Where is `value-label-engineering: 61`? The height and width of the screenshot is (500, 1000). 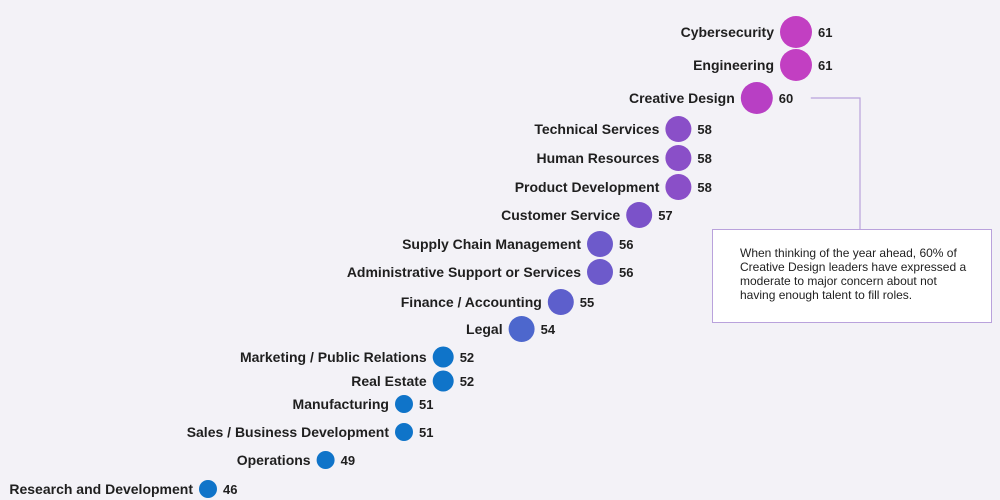 value-label-engineering: 61 is located at coordinates (825, 65).